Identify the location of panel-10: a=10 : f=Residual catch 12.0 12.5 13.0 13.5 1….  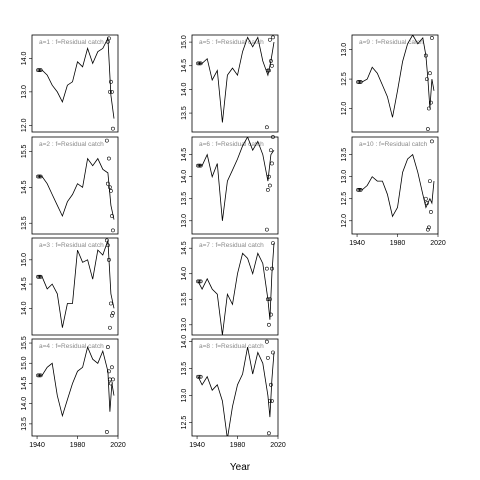
(393, 191).